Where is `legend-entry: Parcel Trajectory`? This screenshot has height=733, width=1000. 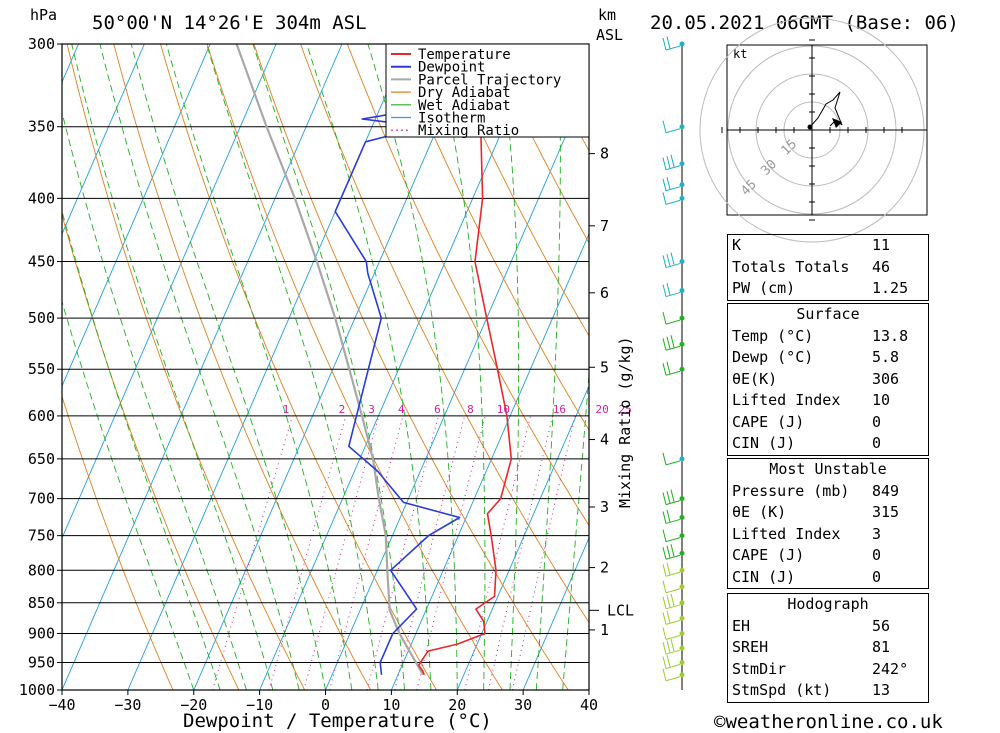 legend-entry: Parcel Trajectory is located at coordinates (489, 80).